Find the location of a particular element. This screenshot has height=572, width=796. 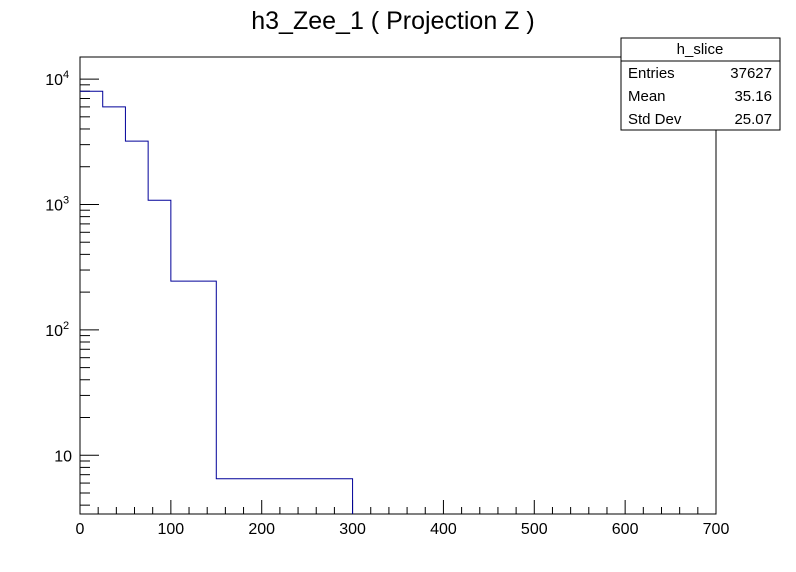

y-tick-exponent: 2 is located at coordinates (66, 326).